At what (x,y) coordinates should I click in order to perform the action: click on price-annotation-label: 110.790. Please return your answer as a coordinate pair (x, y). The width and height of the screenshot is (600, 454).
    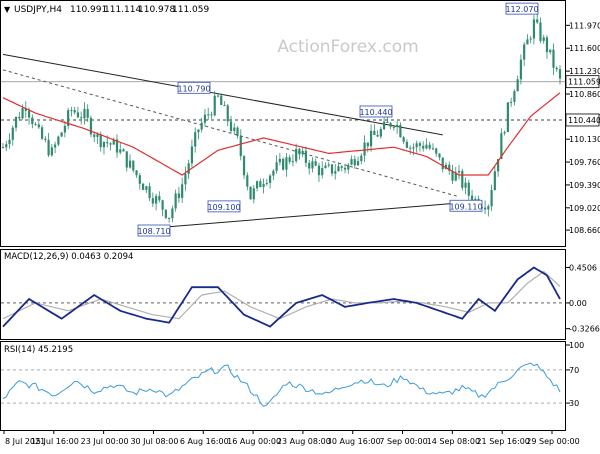
    Looking at the image, I should click on (193, 88).